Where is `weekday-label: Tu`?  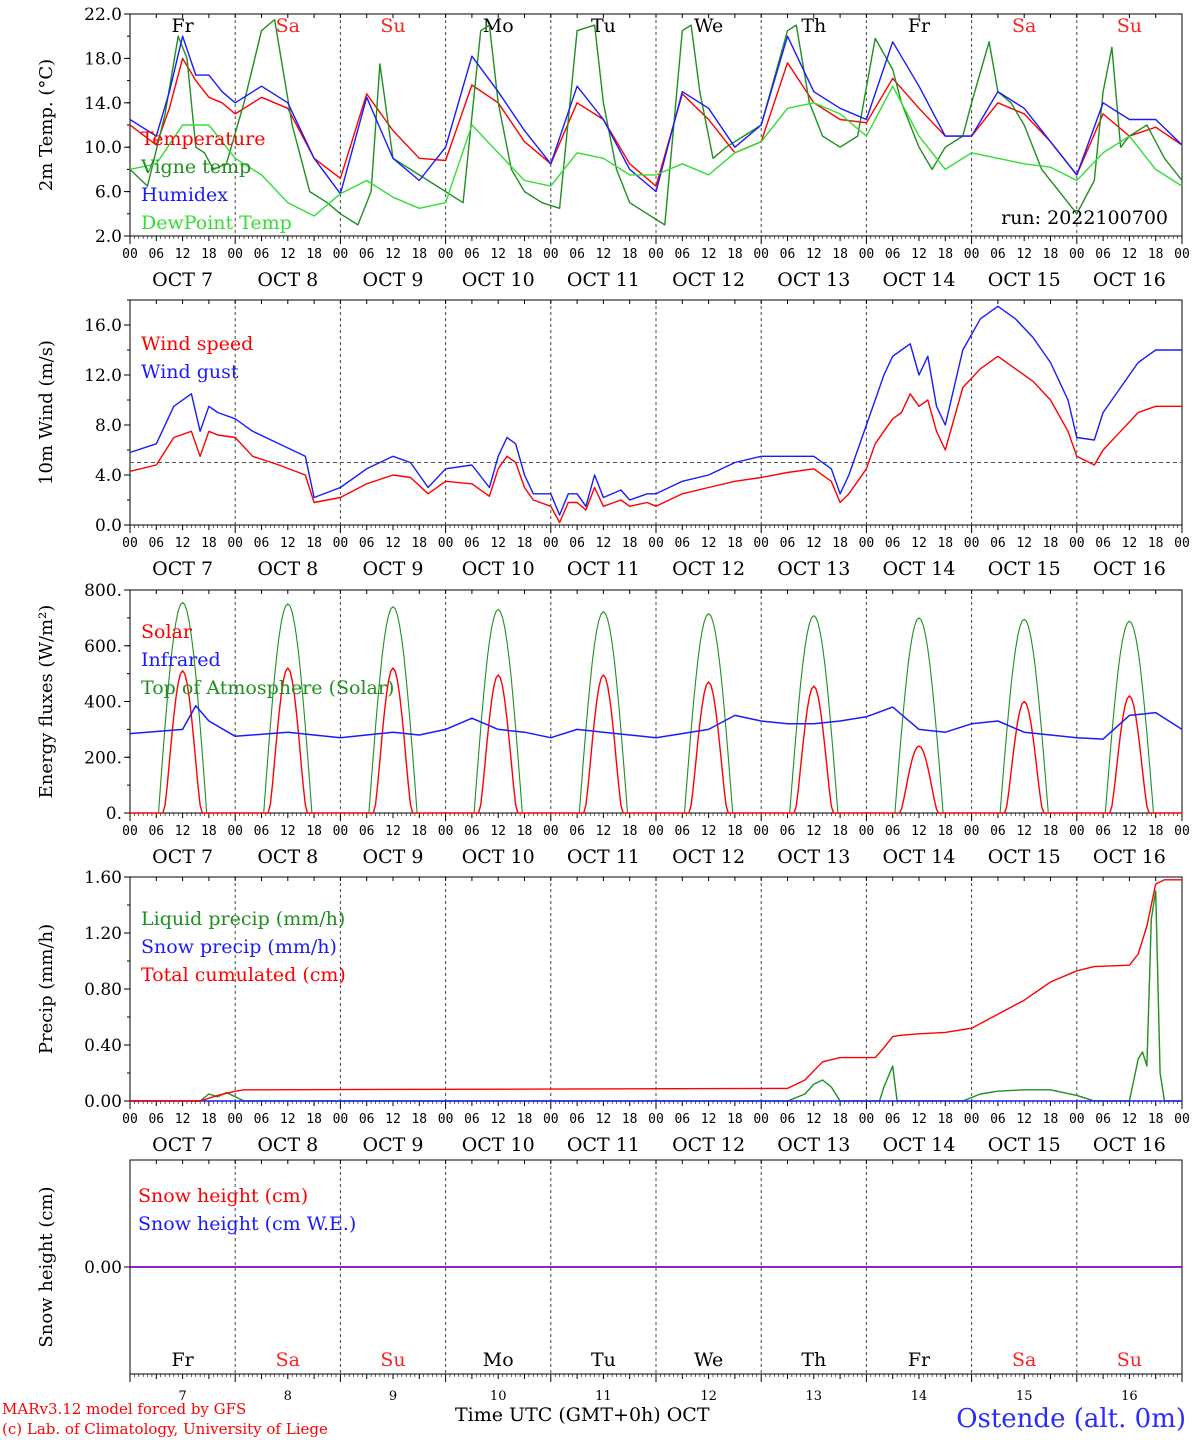 weekday-label: Tu is located at coordinates (603, 1360).